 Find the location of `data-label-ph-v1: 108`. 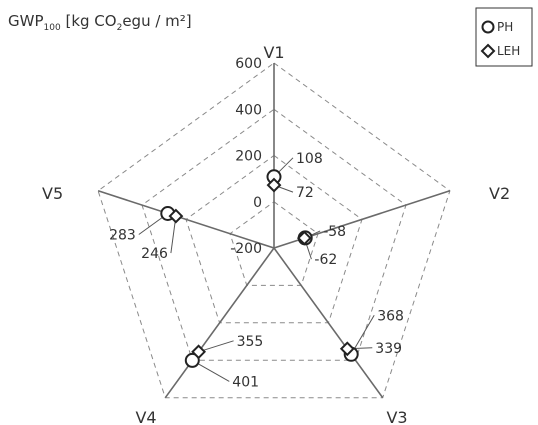

data-label-ph-v1: 108 is located at coordinates (309, 159).